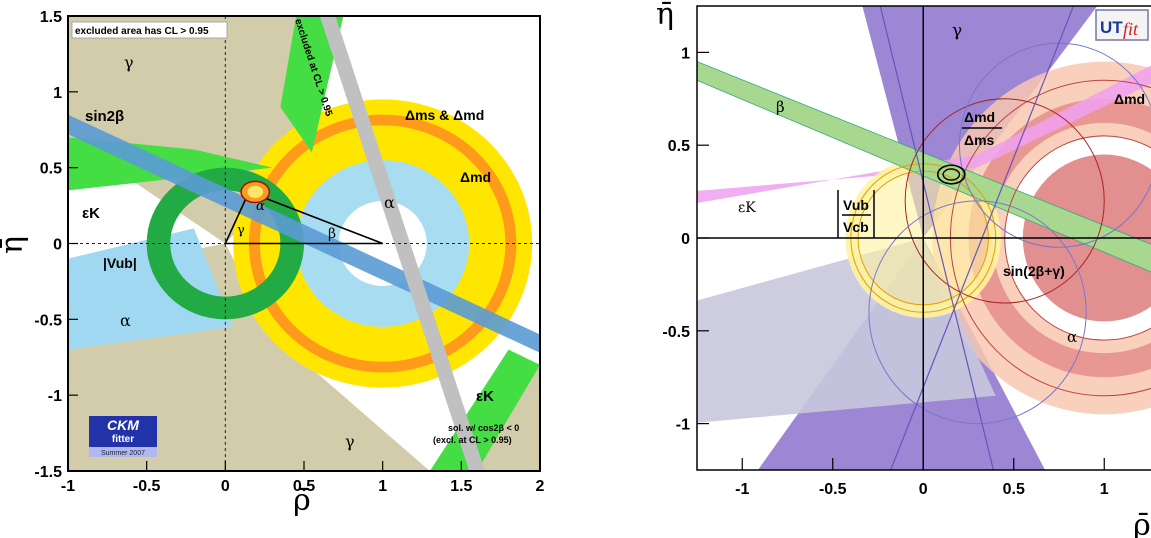  I want to click on epsk-band-top, so click(312, 84).